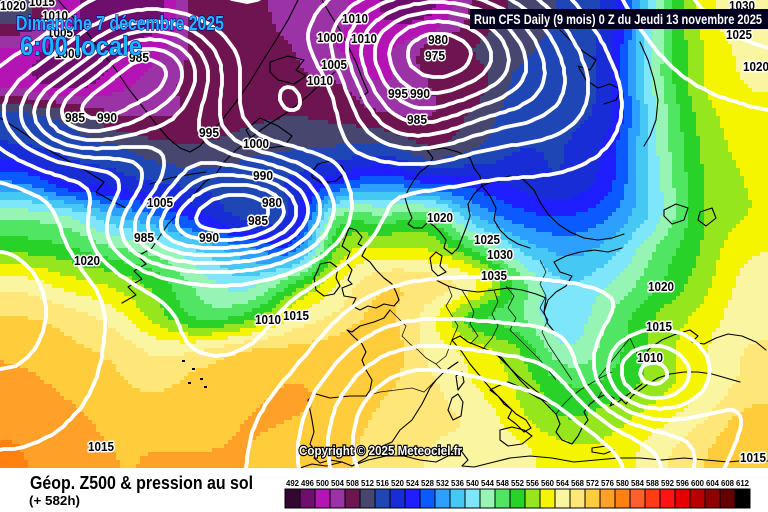 Image resolution: width=768 pixels, height=512 pixels. Describe the element at coordinates (502, 483) in the screenshot. I see `svg-text: 548` at that location.